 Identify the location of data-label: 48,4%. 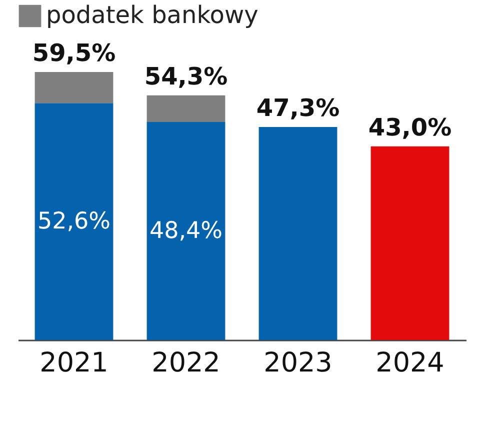
(186, 231).